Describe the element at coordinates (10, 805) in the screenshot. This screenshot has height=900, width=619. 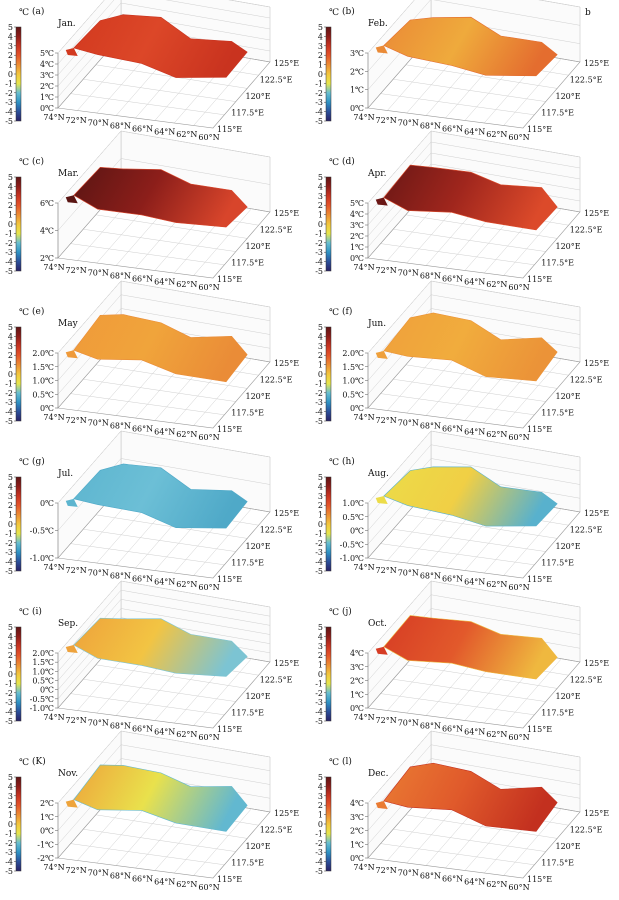
I see `colorbar-tick-label: 2` at that location.